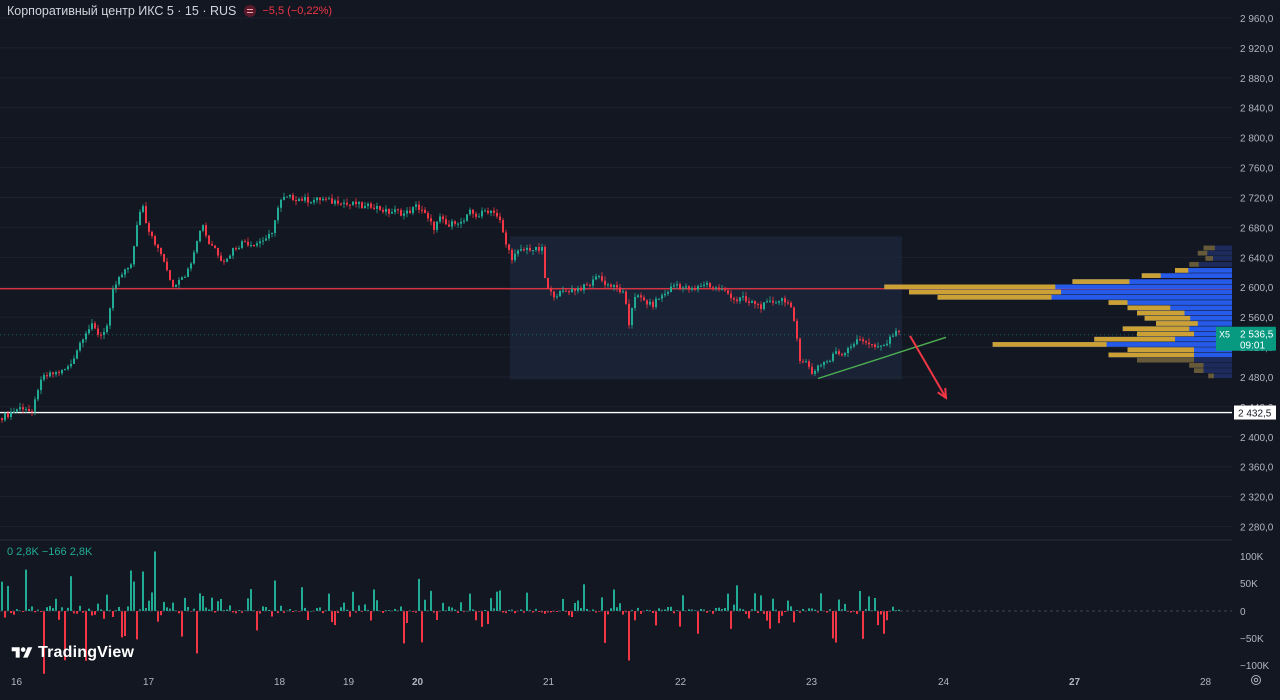 Image resolution: width=1280 pixels, height=700 pixels. What do you see at coordinates (1257, 169) in the screenshot?
I see `price-tick-label: 2 760,0` at bounding box center [1257, 169].